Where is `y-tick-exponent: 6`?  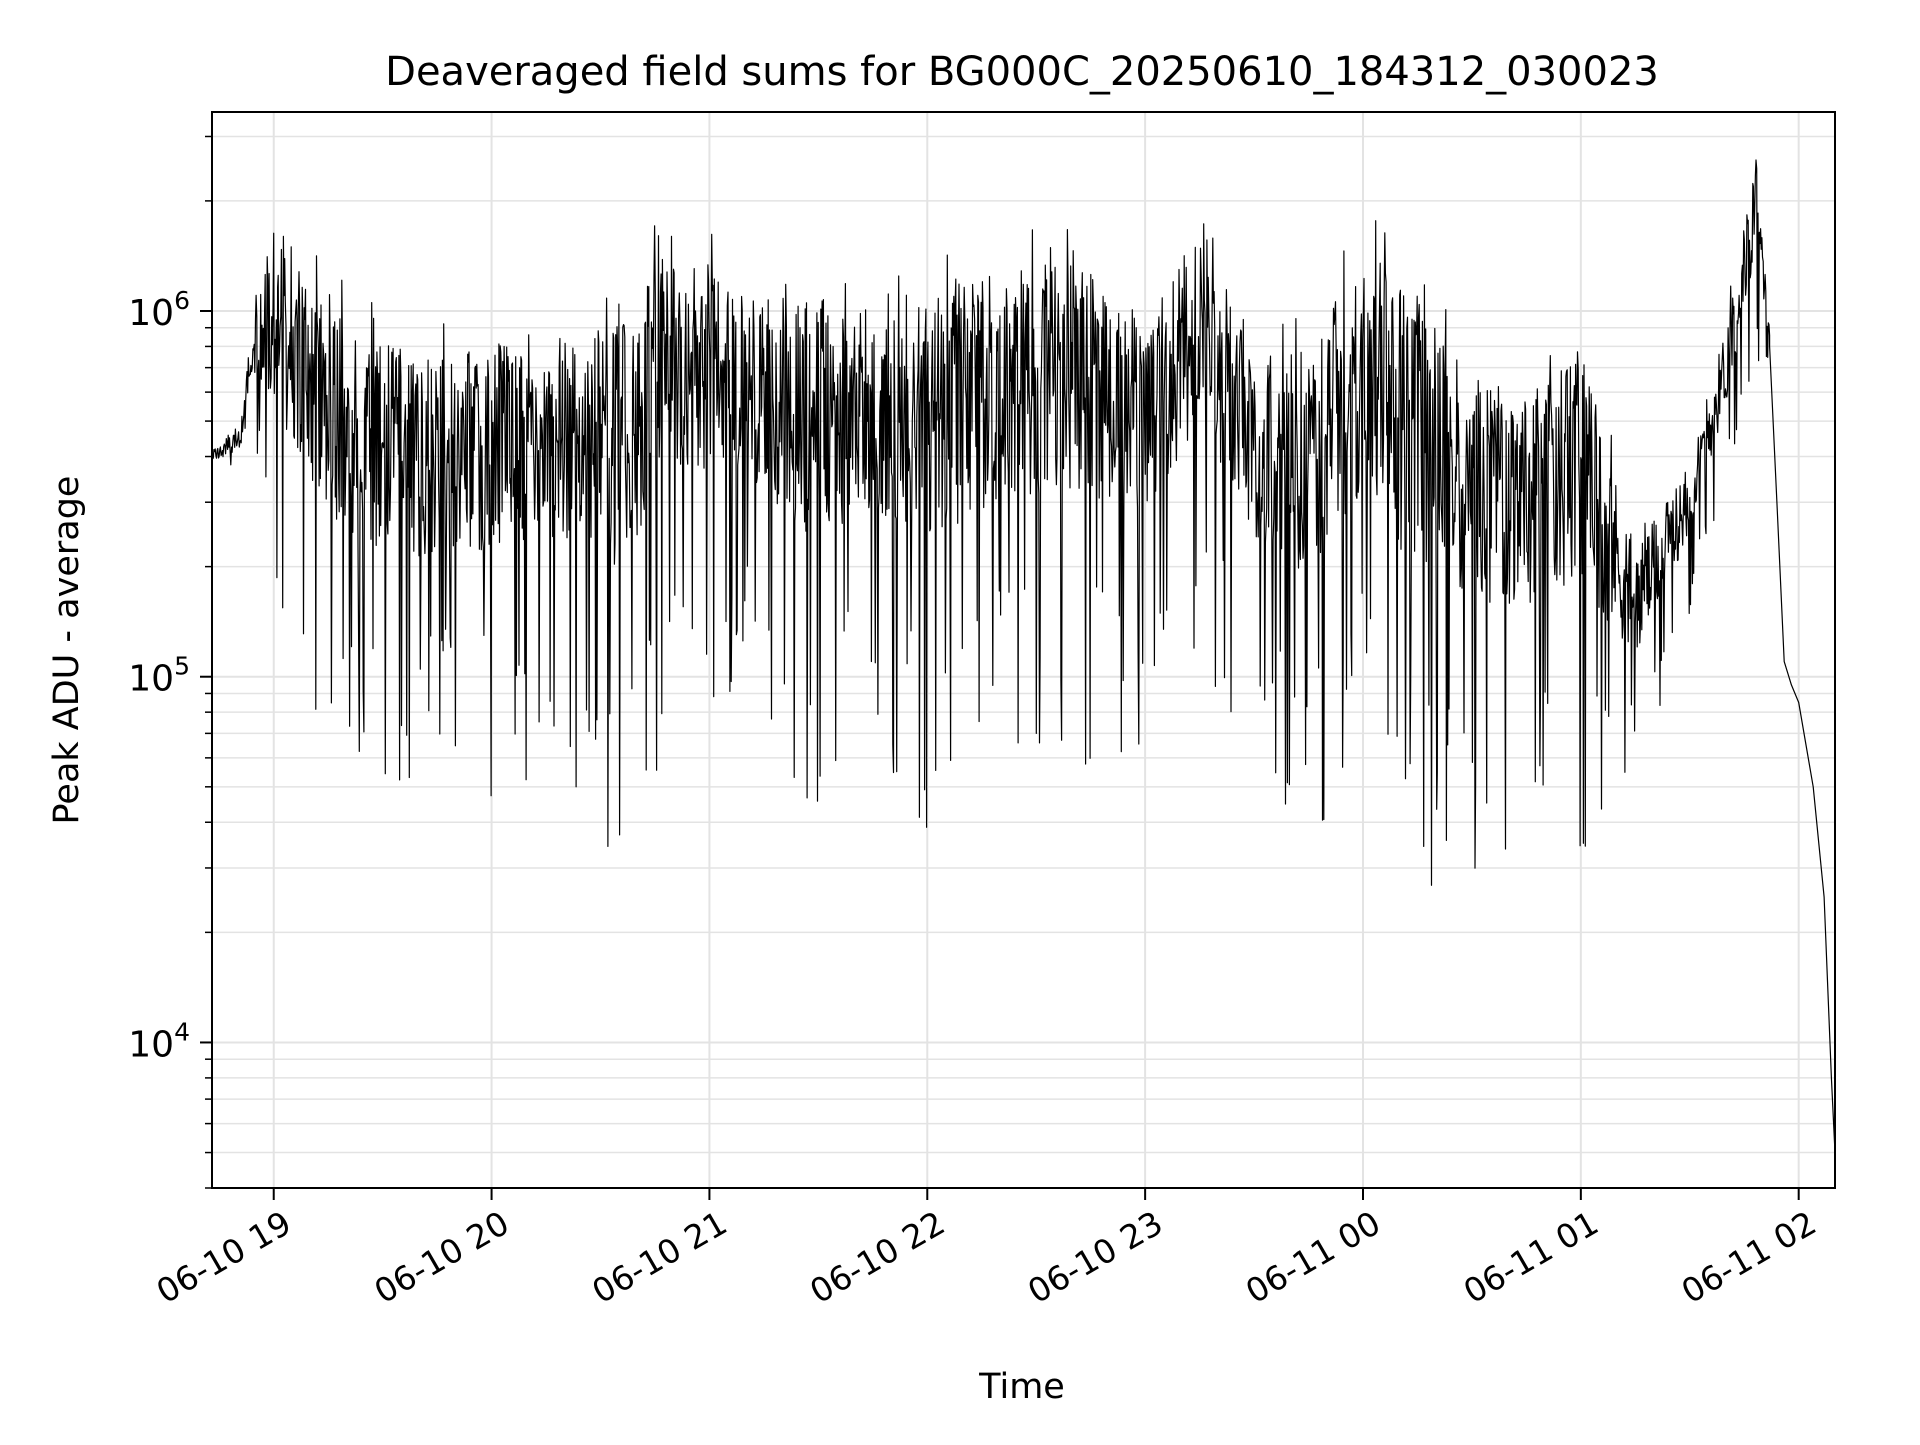 y-tick-exponent: 6 is located at coordinates (182, 300).